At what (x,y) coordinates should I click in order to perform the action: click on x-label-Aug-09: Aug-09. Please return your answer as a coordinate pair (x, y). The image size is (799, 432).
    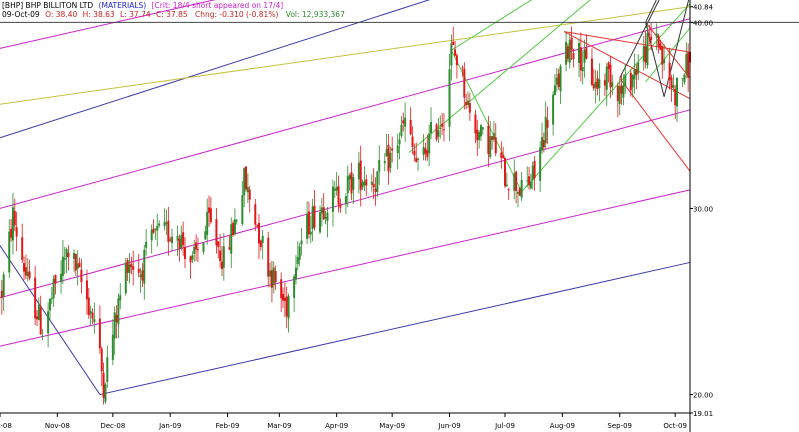
    Looking at the image, I should click on (562, 426).